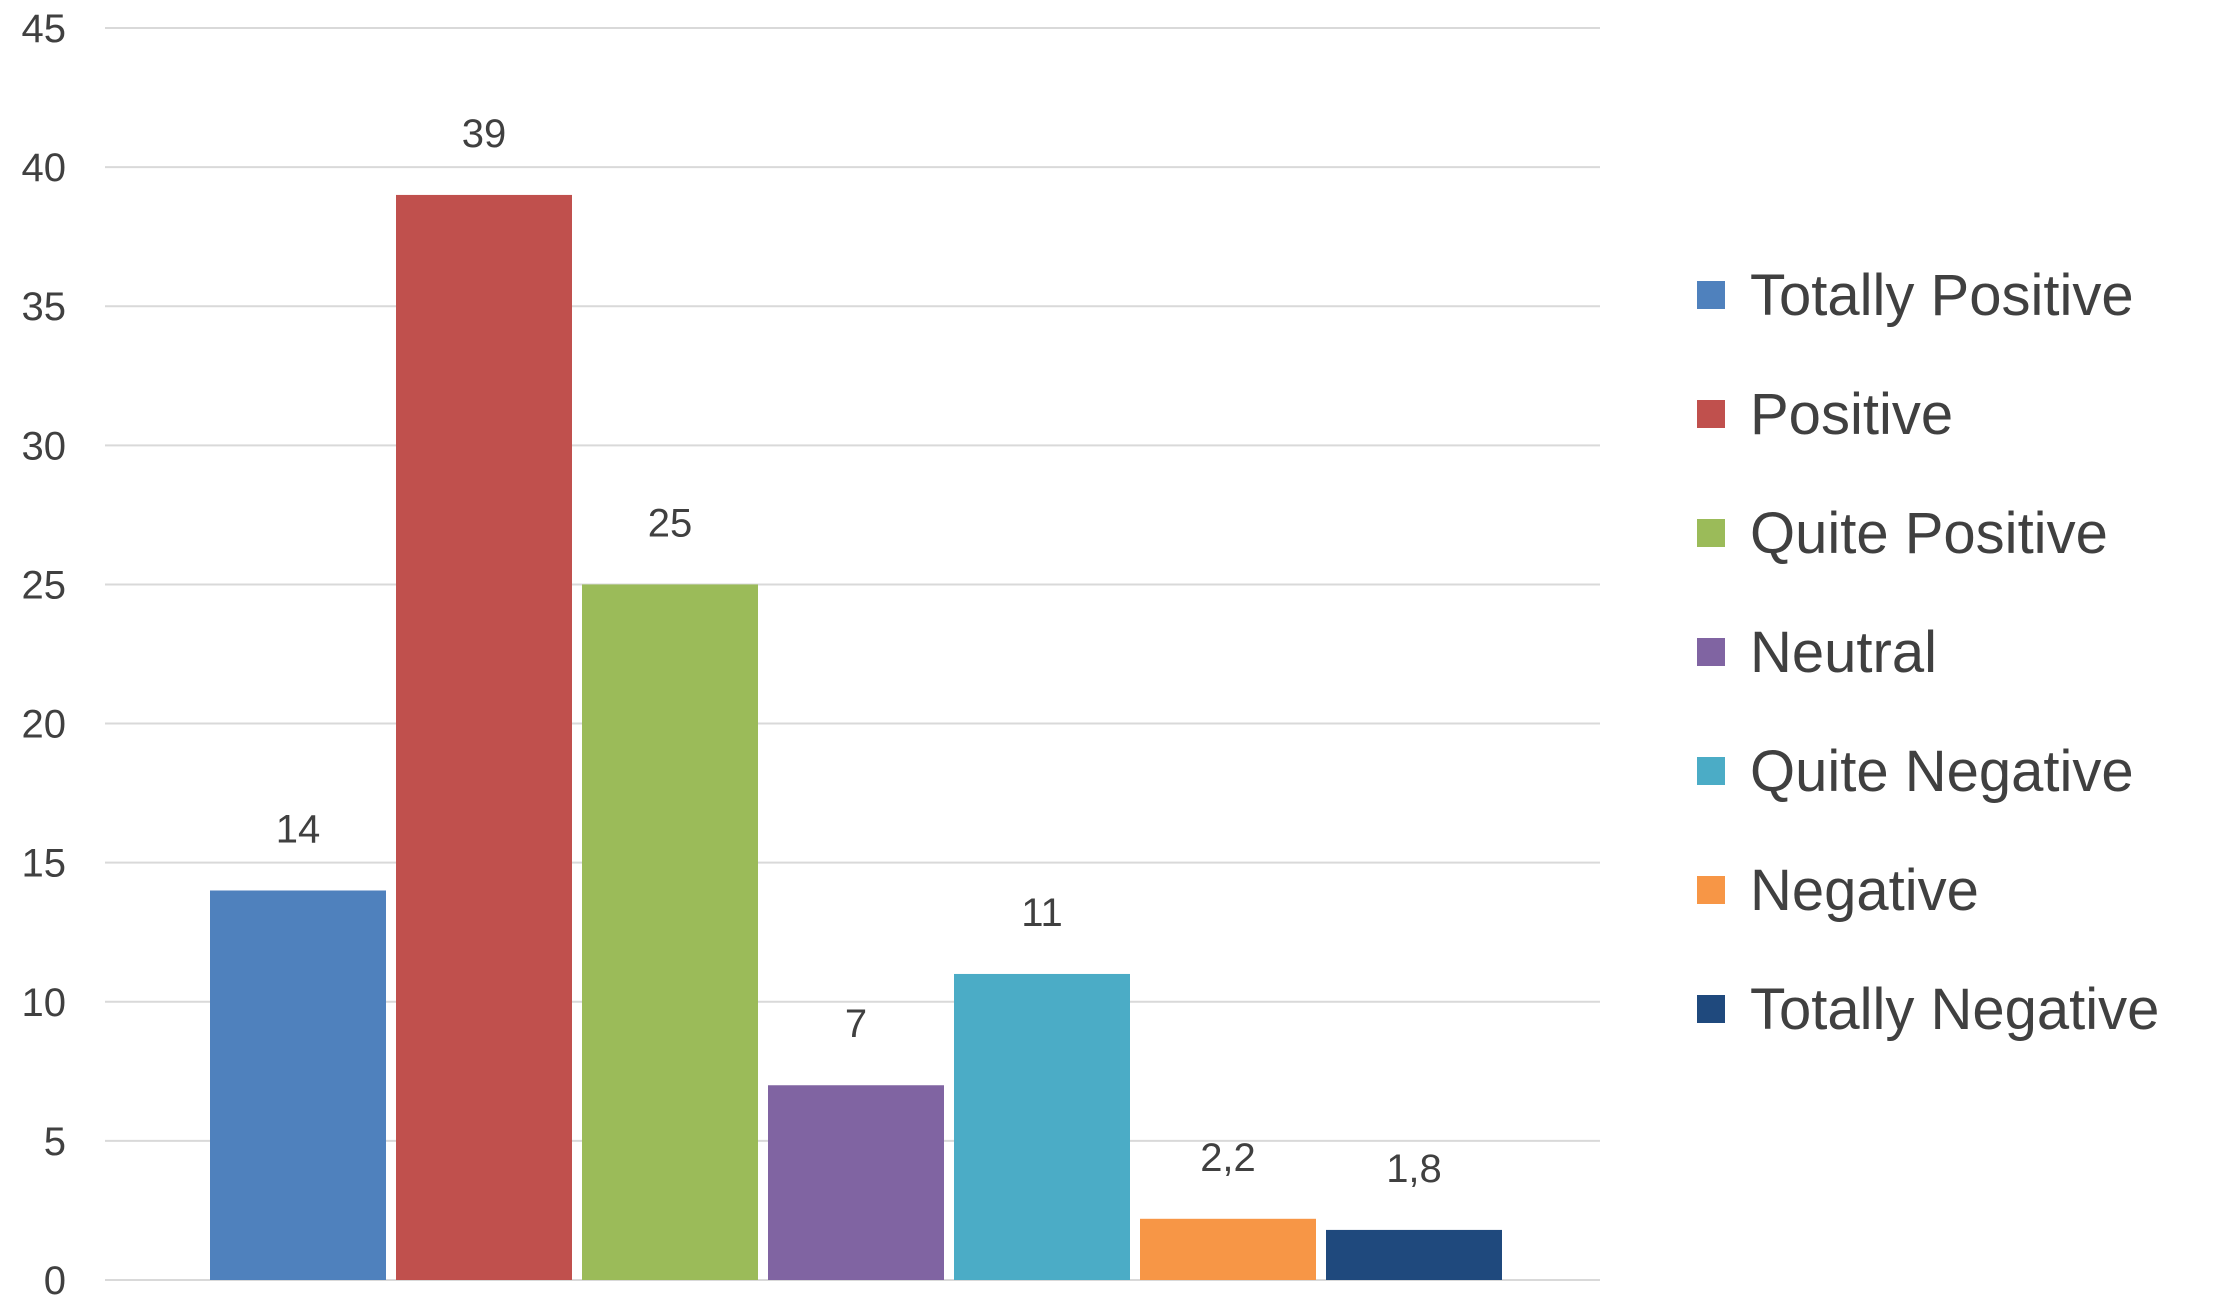 This screenshot has height=1303, width=2217. Describe the element at coordinates (856, 1182) in the screenshot. I see `bar-neutral` at that location.